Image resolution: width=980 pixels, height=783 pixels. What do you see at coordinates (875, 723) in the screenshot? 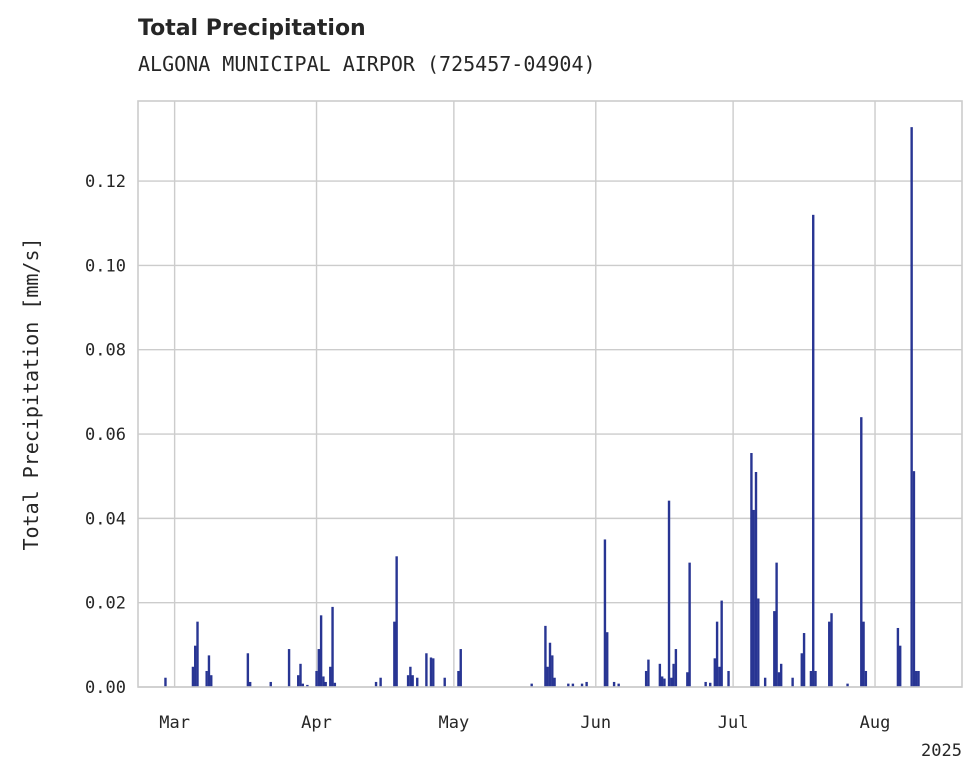
I see `x-tick-label: Aug` at bounding box center [875, 723].